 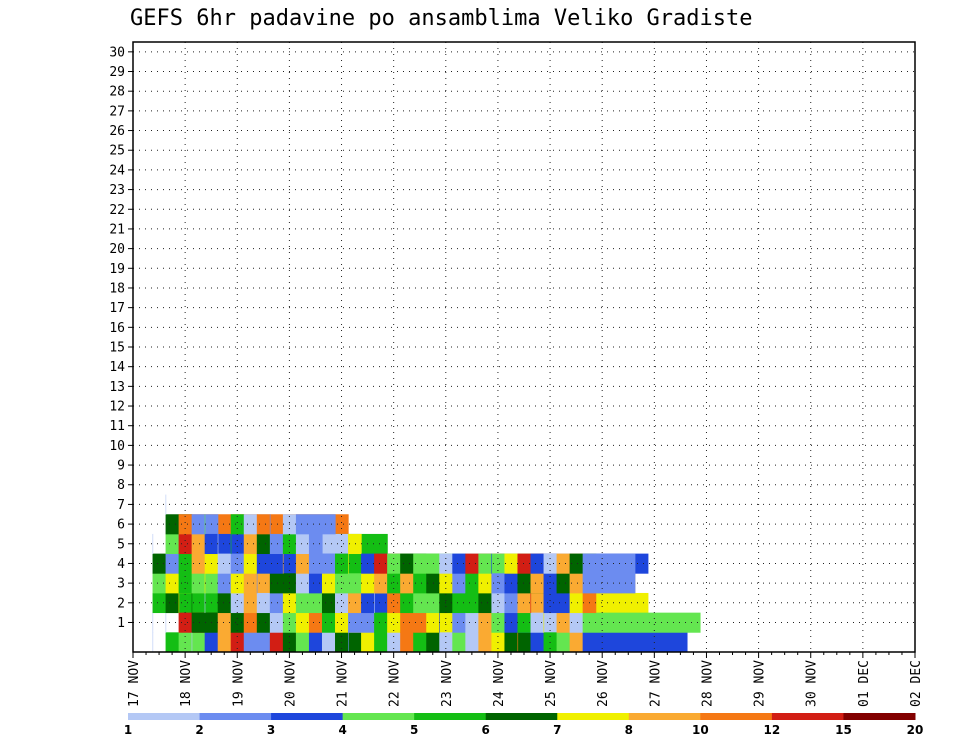 What do you see at coordinates (117, 426) in the screenshot?
I see `y-tick-label: 11` at bounding box center [117, 426].